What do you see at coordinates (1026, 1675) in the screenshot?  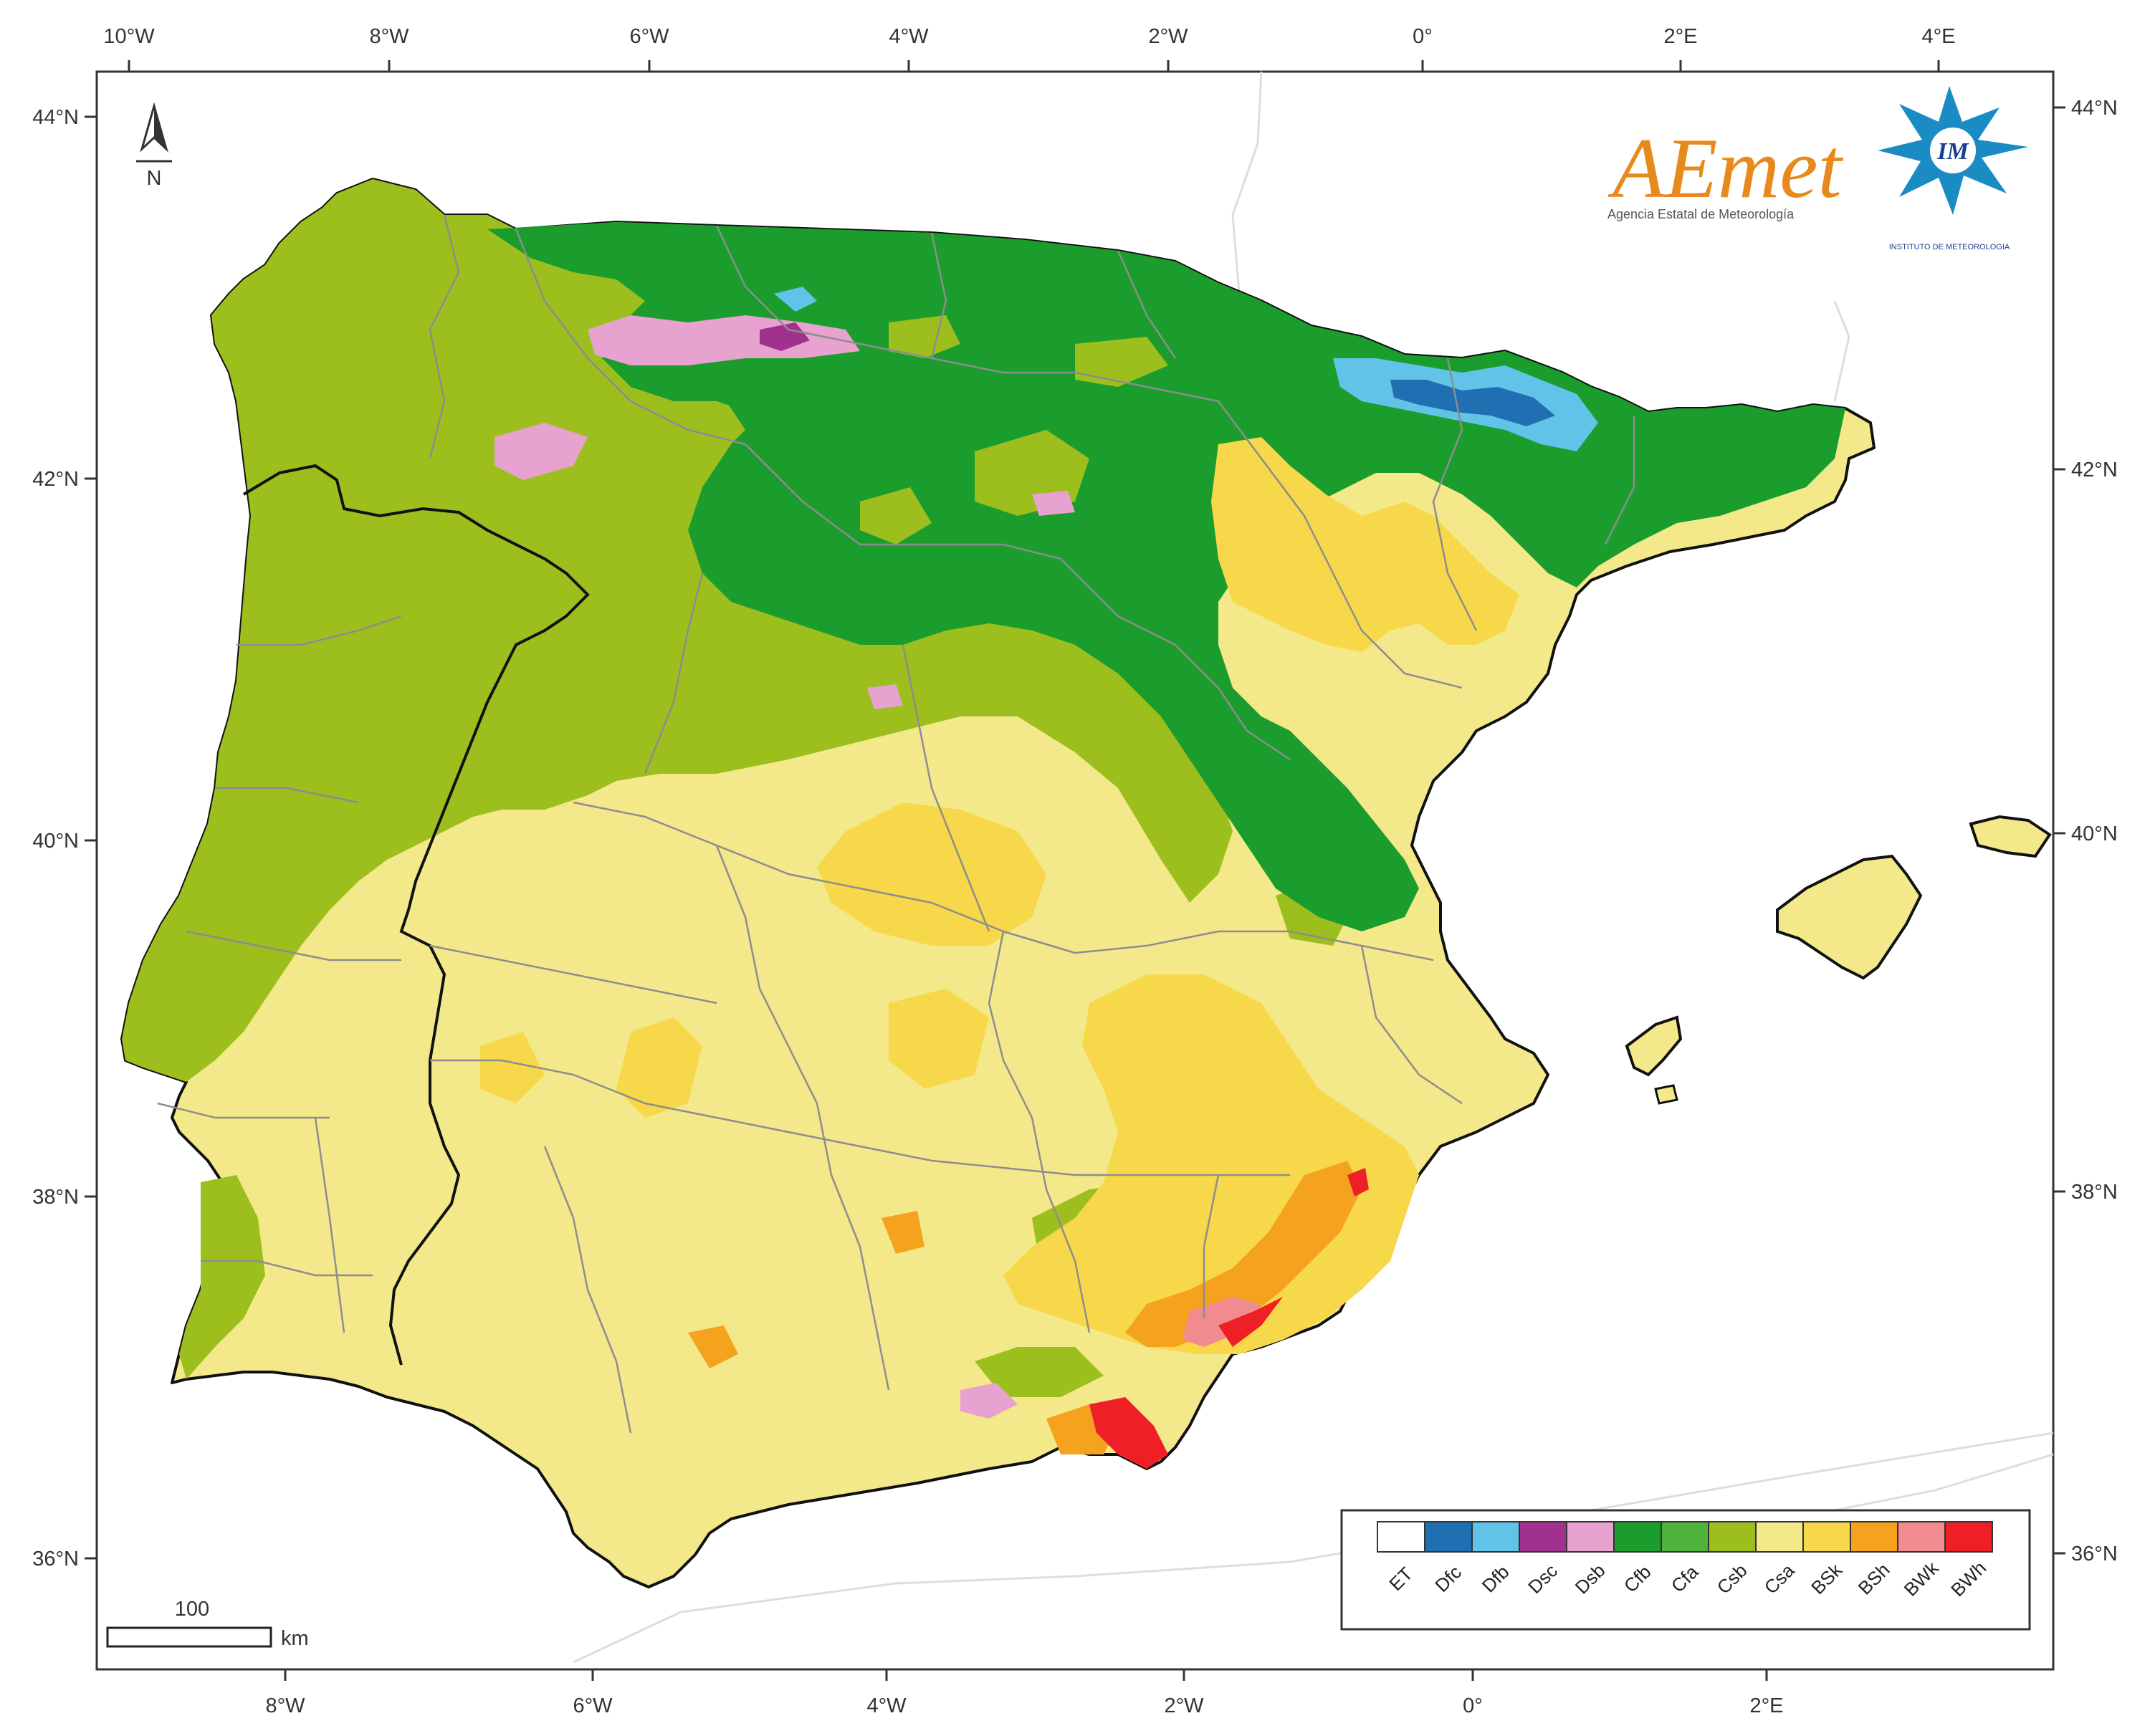 I see `bottom-tick-marks` at bounding box center [1026, 1675].